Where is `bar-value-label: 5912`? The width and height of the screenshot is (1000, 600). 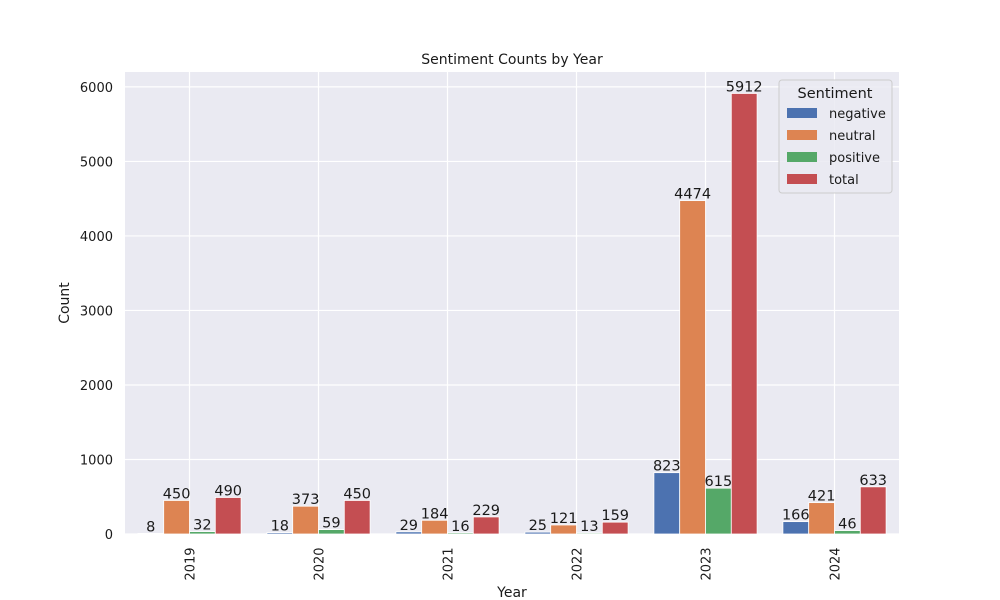
bar-value-label: 5912 is located at coordinates (744, 87).